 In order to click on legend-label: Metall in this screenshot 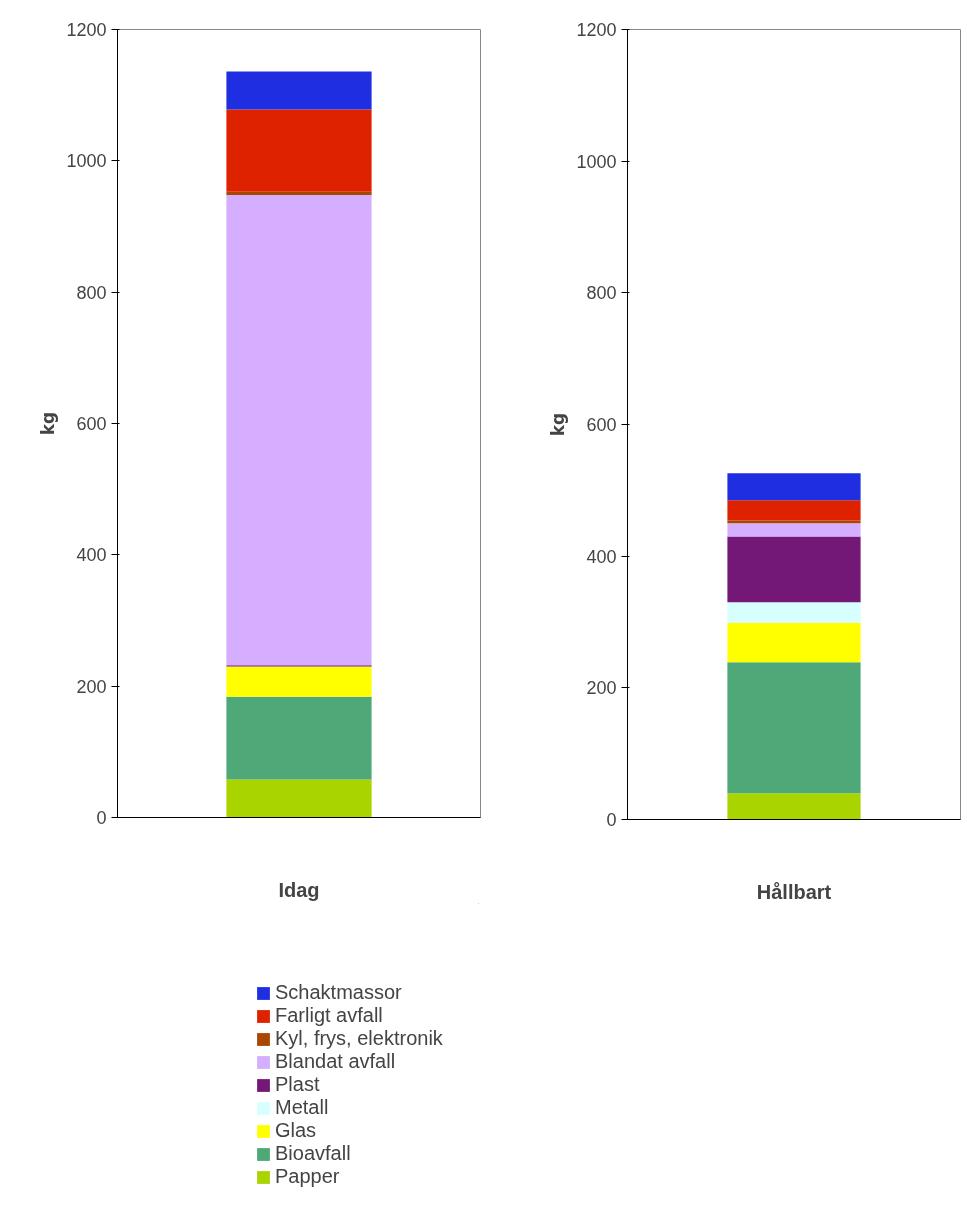, I will do `click(302, 1107)`.